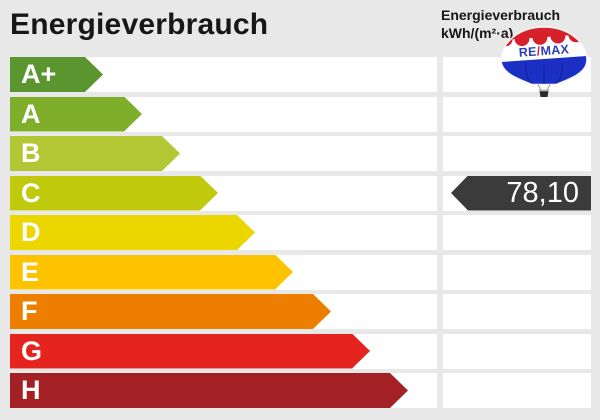 The width and height of the screenshot is (600, 420). What do you see at coordinates (544, 90) in the screenshot?
I see `balloon-basket-rim` at bounding box center [544, 90].